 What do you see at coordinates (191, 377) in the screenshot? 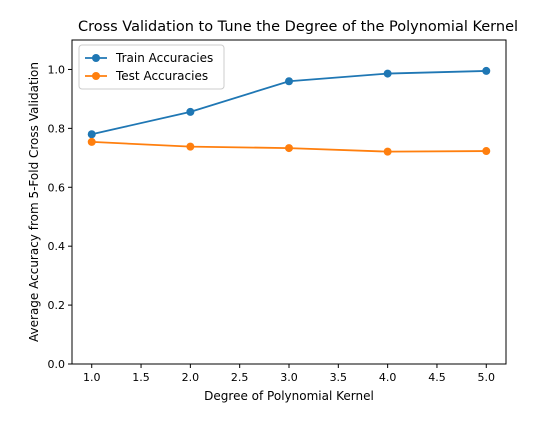
I see `x-tick-label: 2.0` at bounding box center [191, 377].